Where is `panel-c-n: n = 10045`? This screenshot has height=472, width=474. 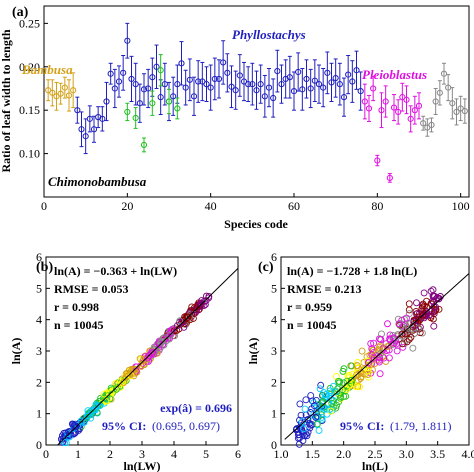 panel-c-n: n = 10045 is located at coordinates (312, 325).